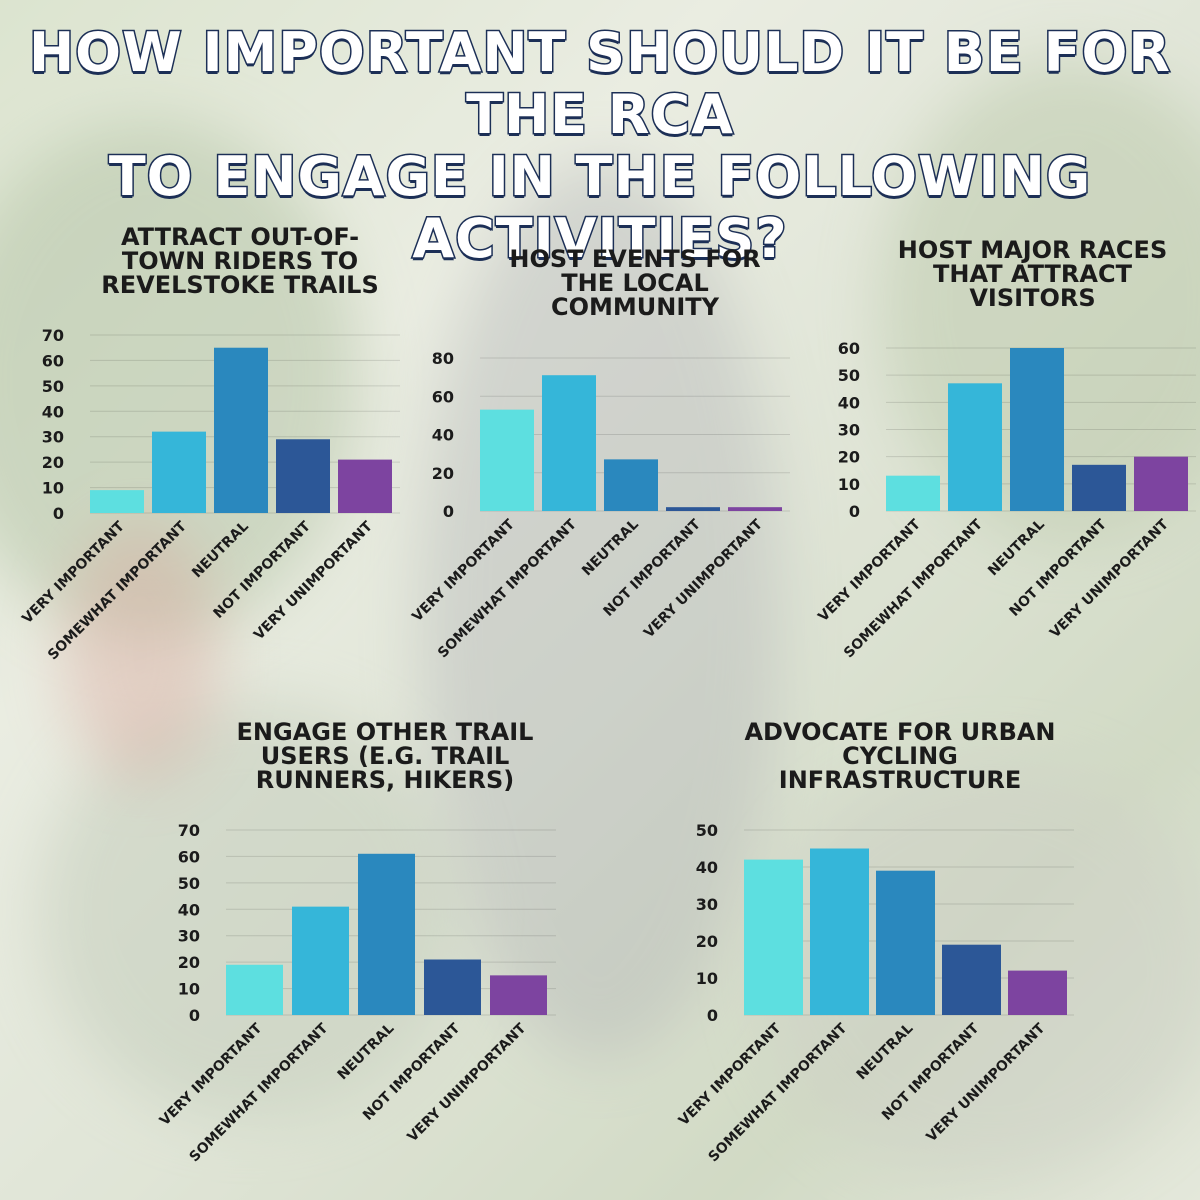 The width and height of the screenshot is (1200, 1200). Describe the element at coordinates (900, 780) in the screenshot. I see `chart-title-line: INFRASTRUCTURE` at that location.